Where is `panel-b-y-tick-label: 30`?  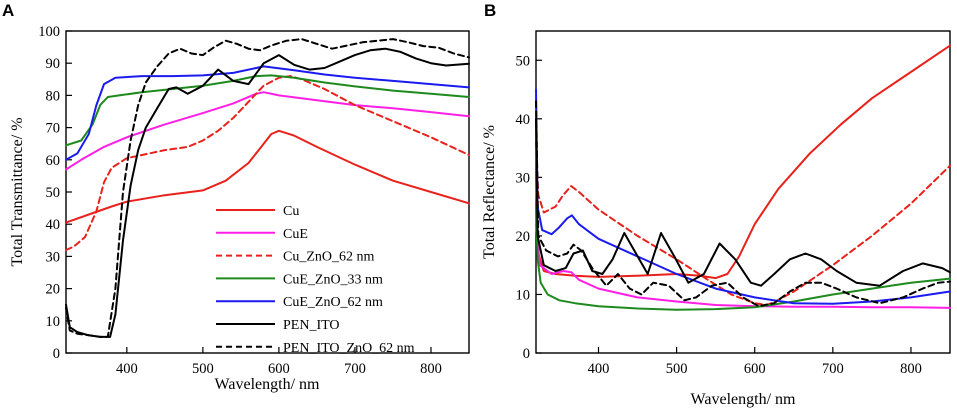
panel-b-y-tick-label: 30 is located at coordinates (523, 178).